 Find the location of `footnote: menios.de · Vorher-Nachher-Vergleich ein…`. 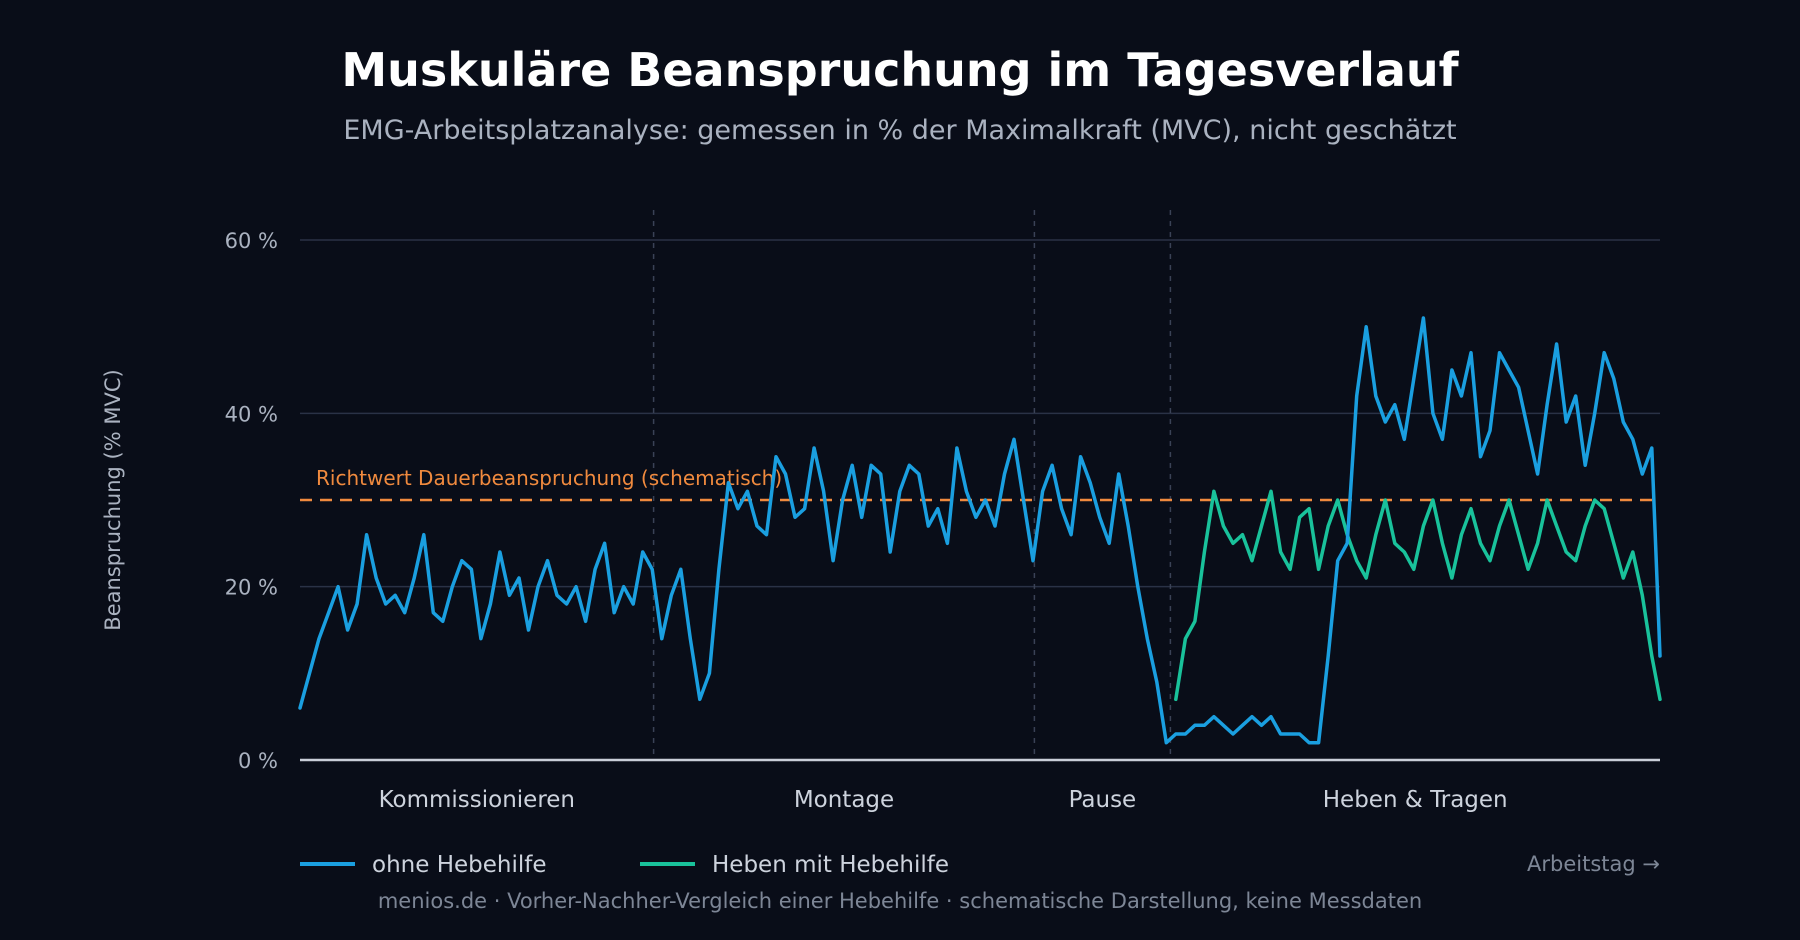

footnote: menios.de · Vorher-Nachher-Vergleich ein… is located at coordinates (900, 901).